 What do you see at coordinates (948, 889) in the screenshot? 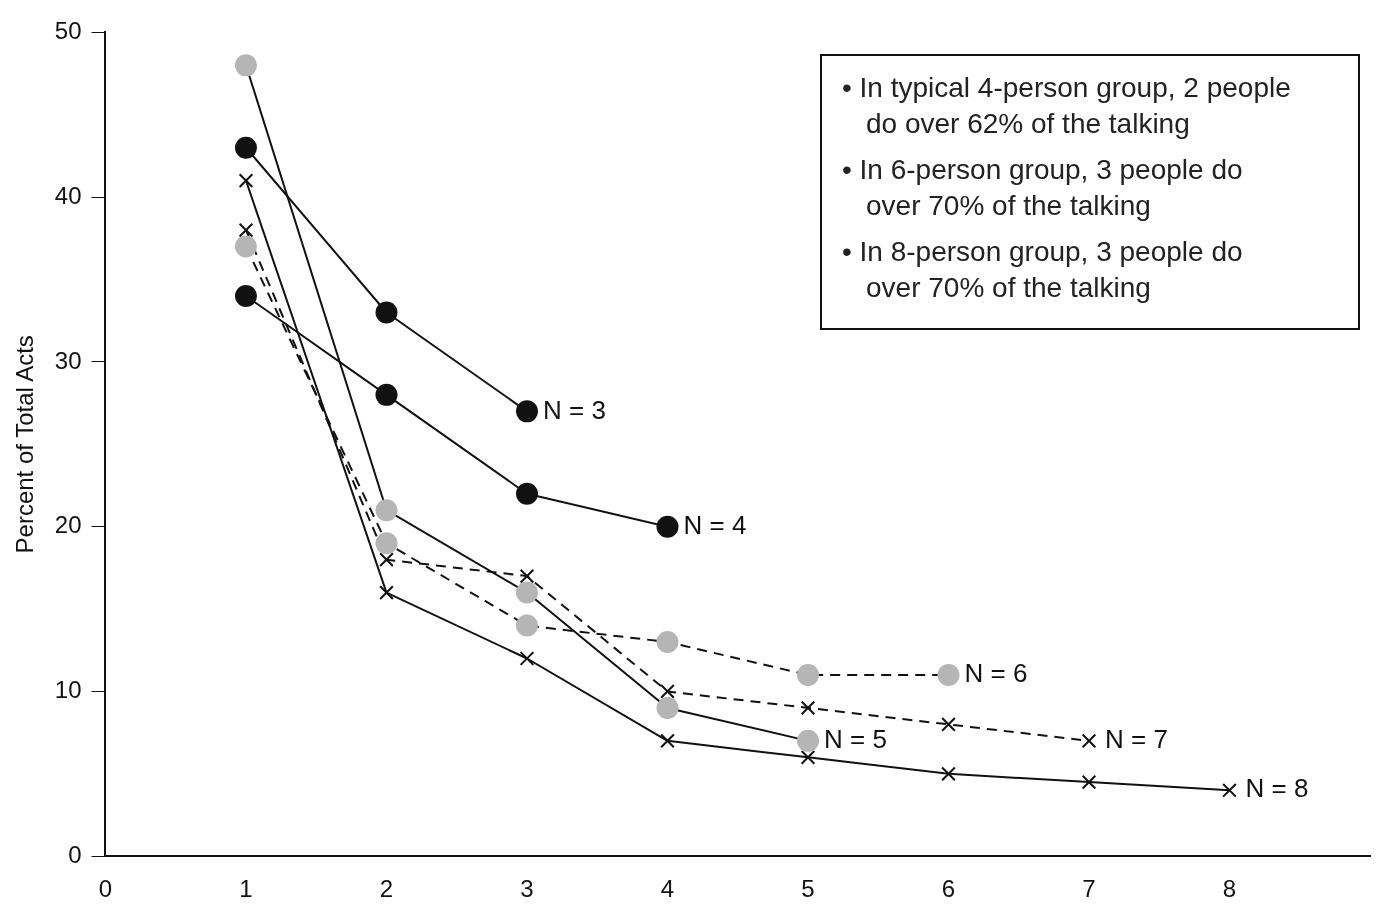
I see `x-tick-label: 6` at bounding box center [948, 889].